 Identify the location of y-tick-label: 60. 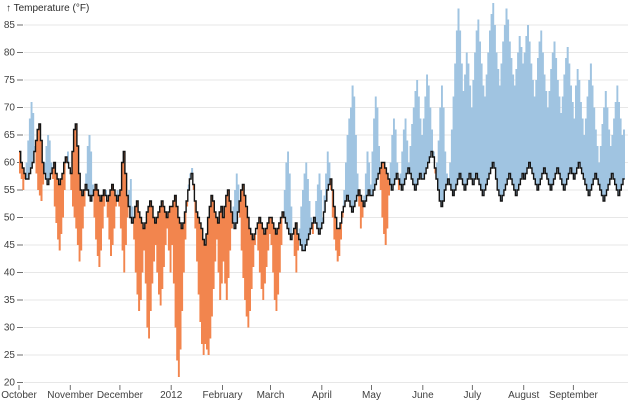
(10, 163).